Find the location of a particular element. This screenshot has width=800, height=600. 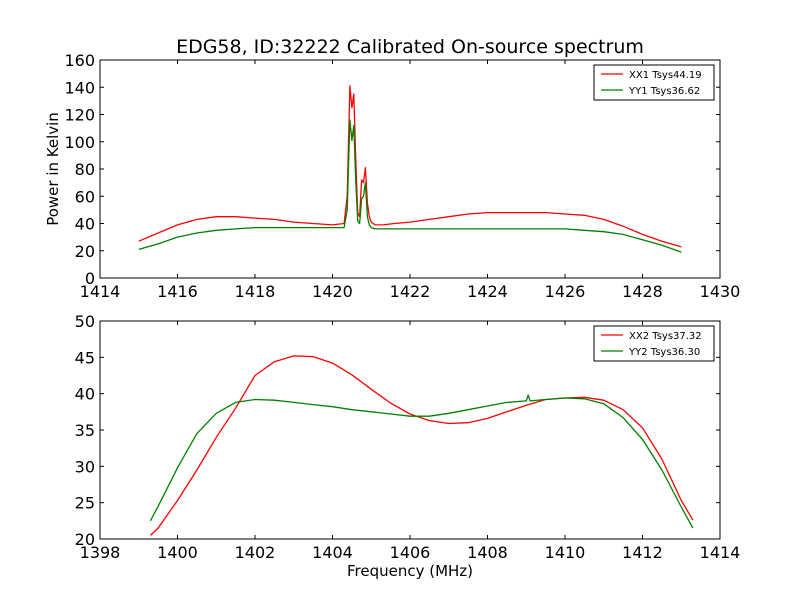

top-x-tick-label: 1428 is located at coordinates (642, 291).